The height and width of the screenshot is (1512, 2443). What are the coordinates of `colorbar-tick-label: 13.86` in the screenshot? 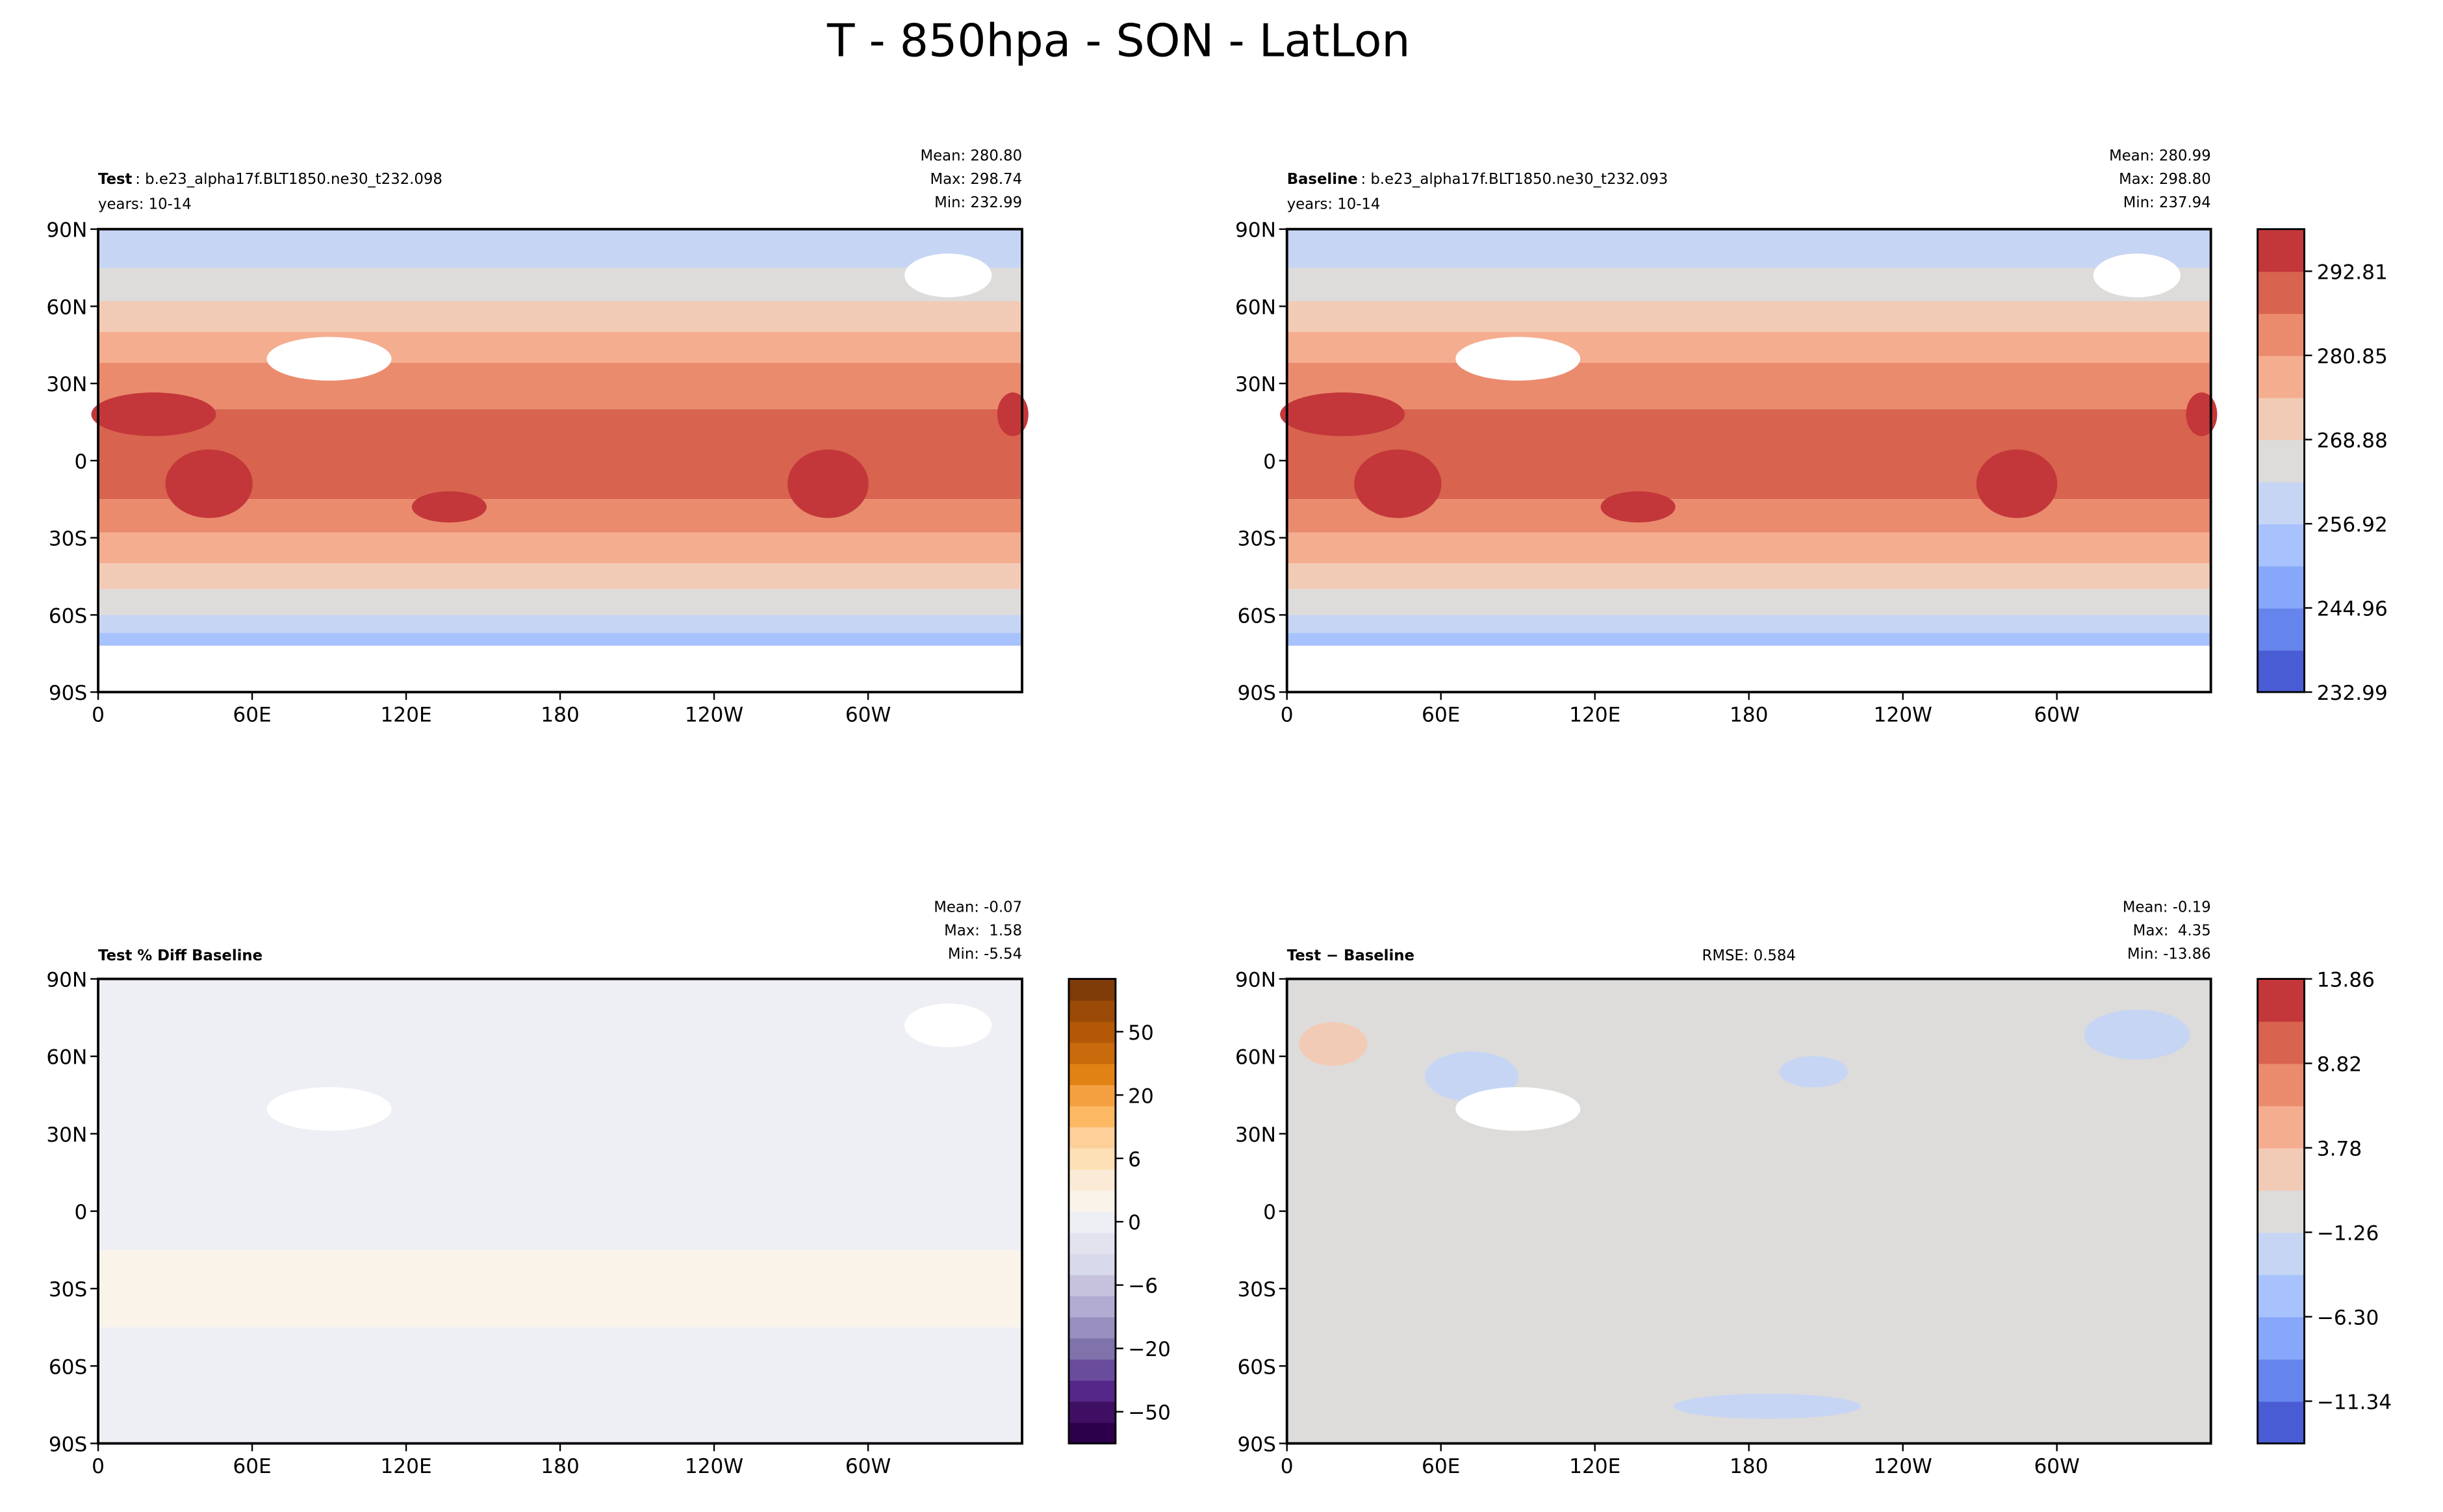 It's located at (2346, 980).